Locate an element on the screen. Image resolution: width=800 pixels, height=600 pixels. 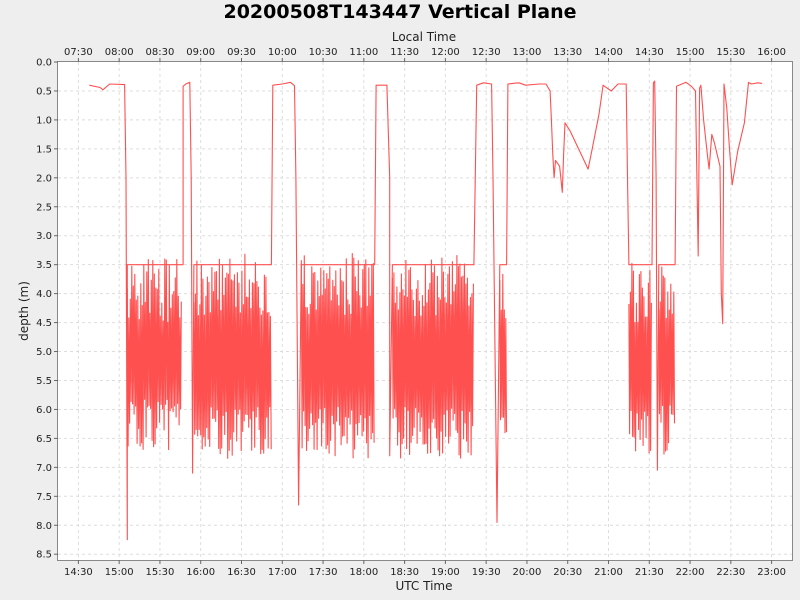
x-axis-title: UTC Time is located at coordinates (424, 586).